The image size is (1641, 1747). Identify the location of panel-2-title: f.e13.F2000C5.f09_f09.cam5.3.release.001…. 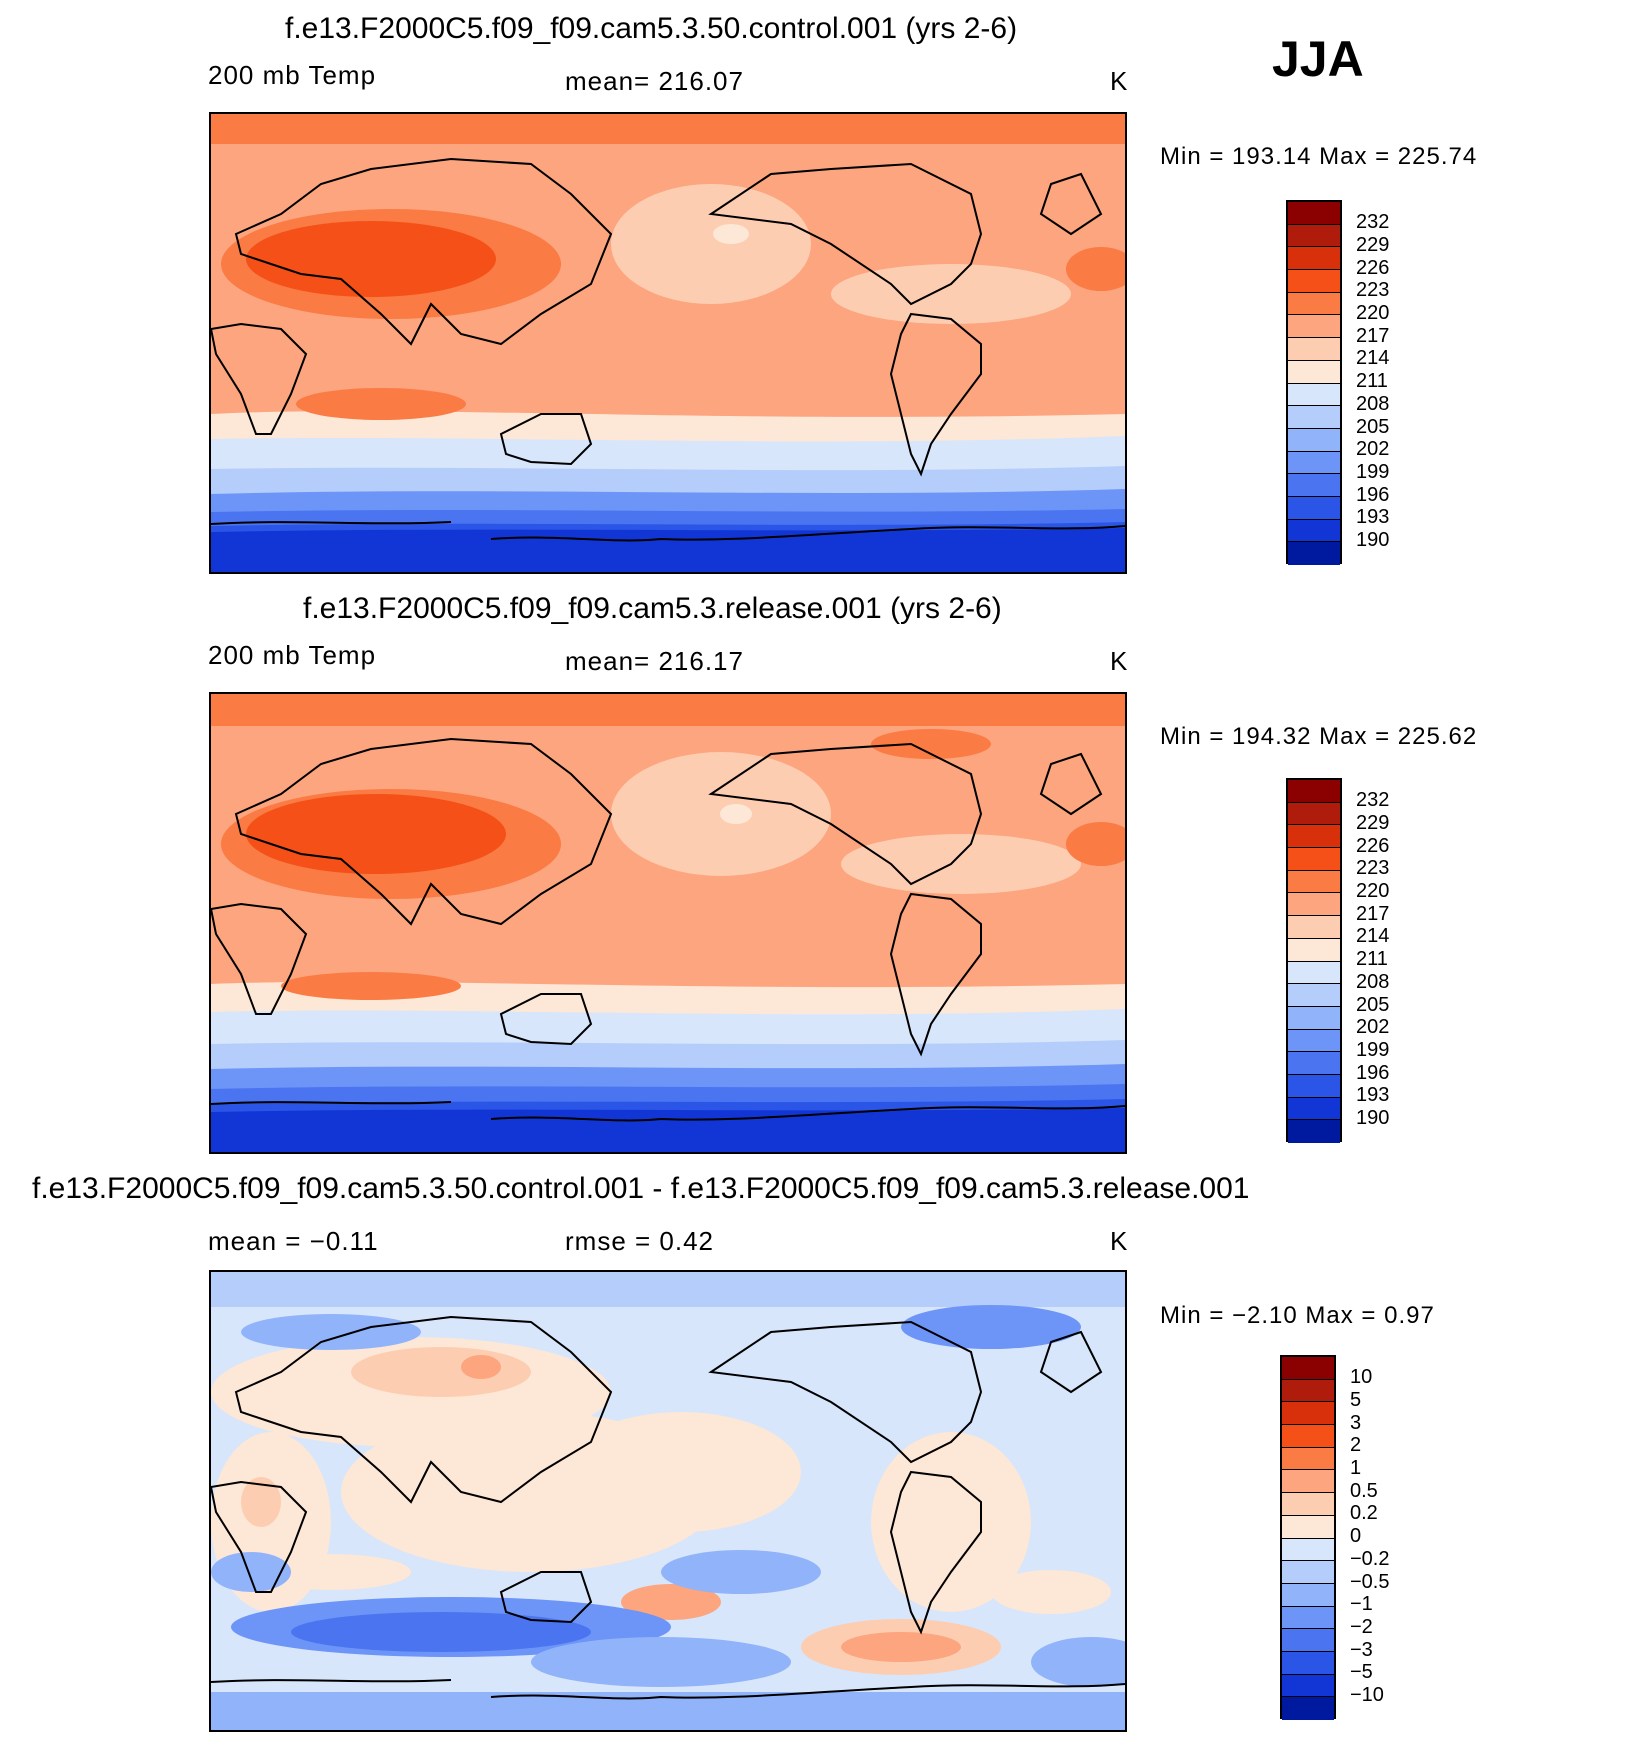
(652, 608).